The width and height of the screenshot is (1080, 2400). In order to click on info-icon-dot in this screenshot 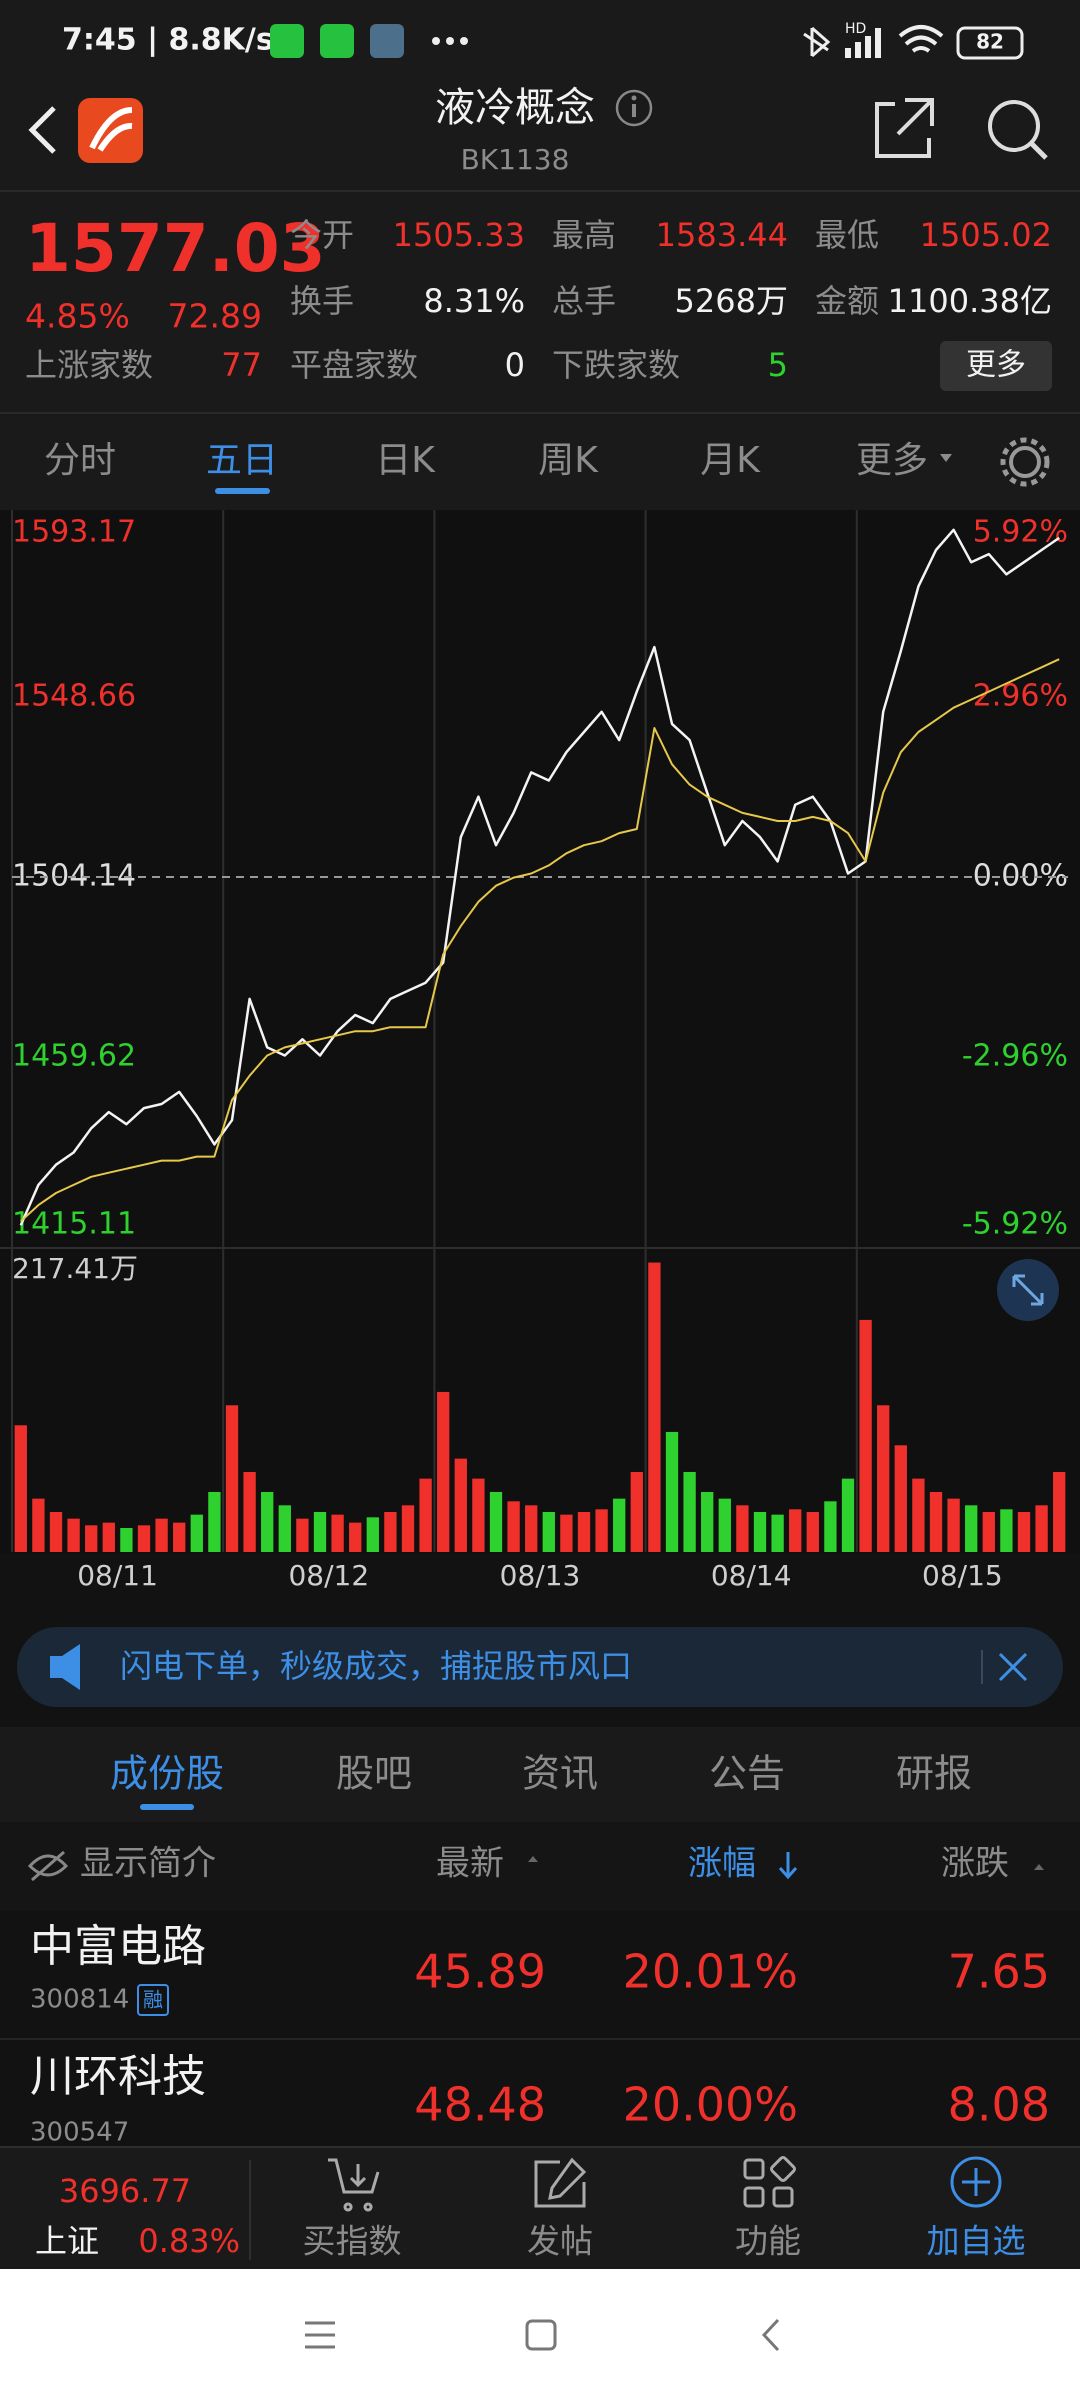, I will do `click(634, 98)`.